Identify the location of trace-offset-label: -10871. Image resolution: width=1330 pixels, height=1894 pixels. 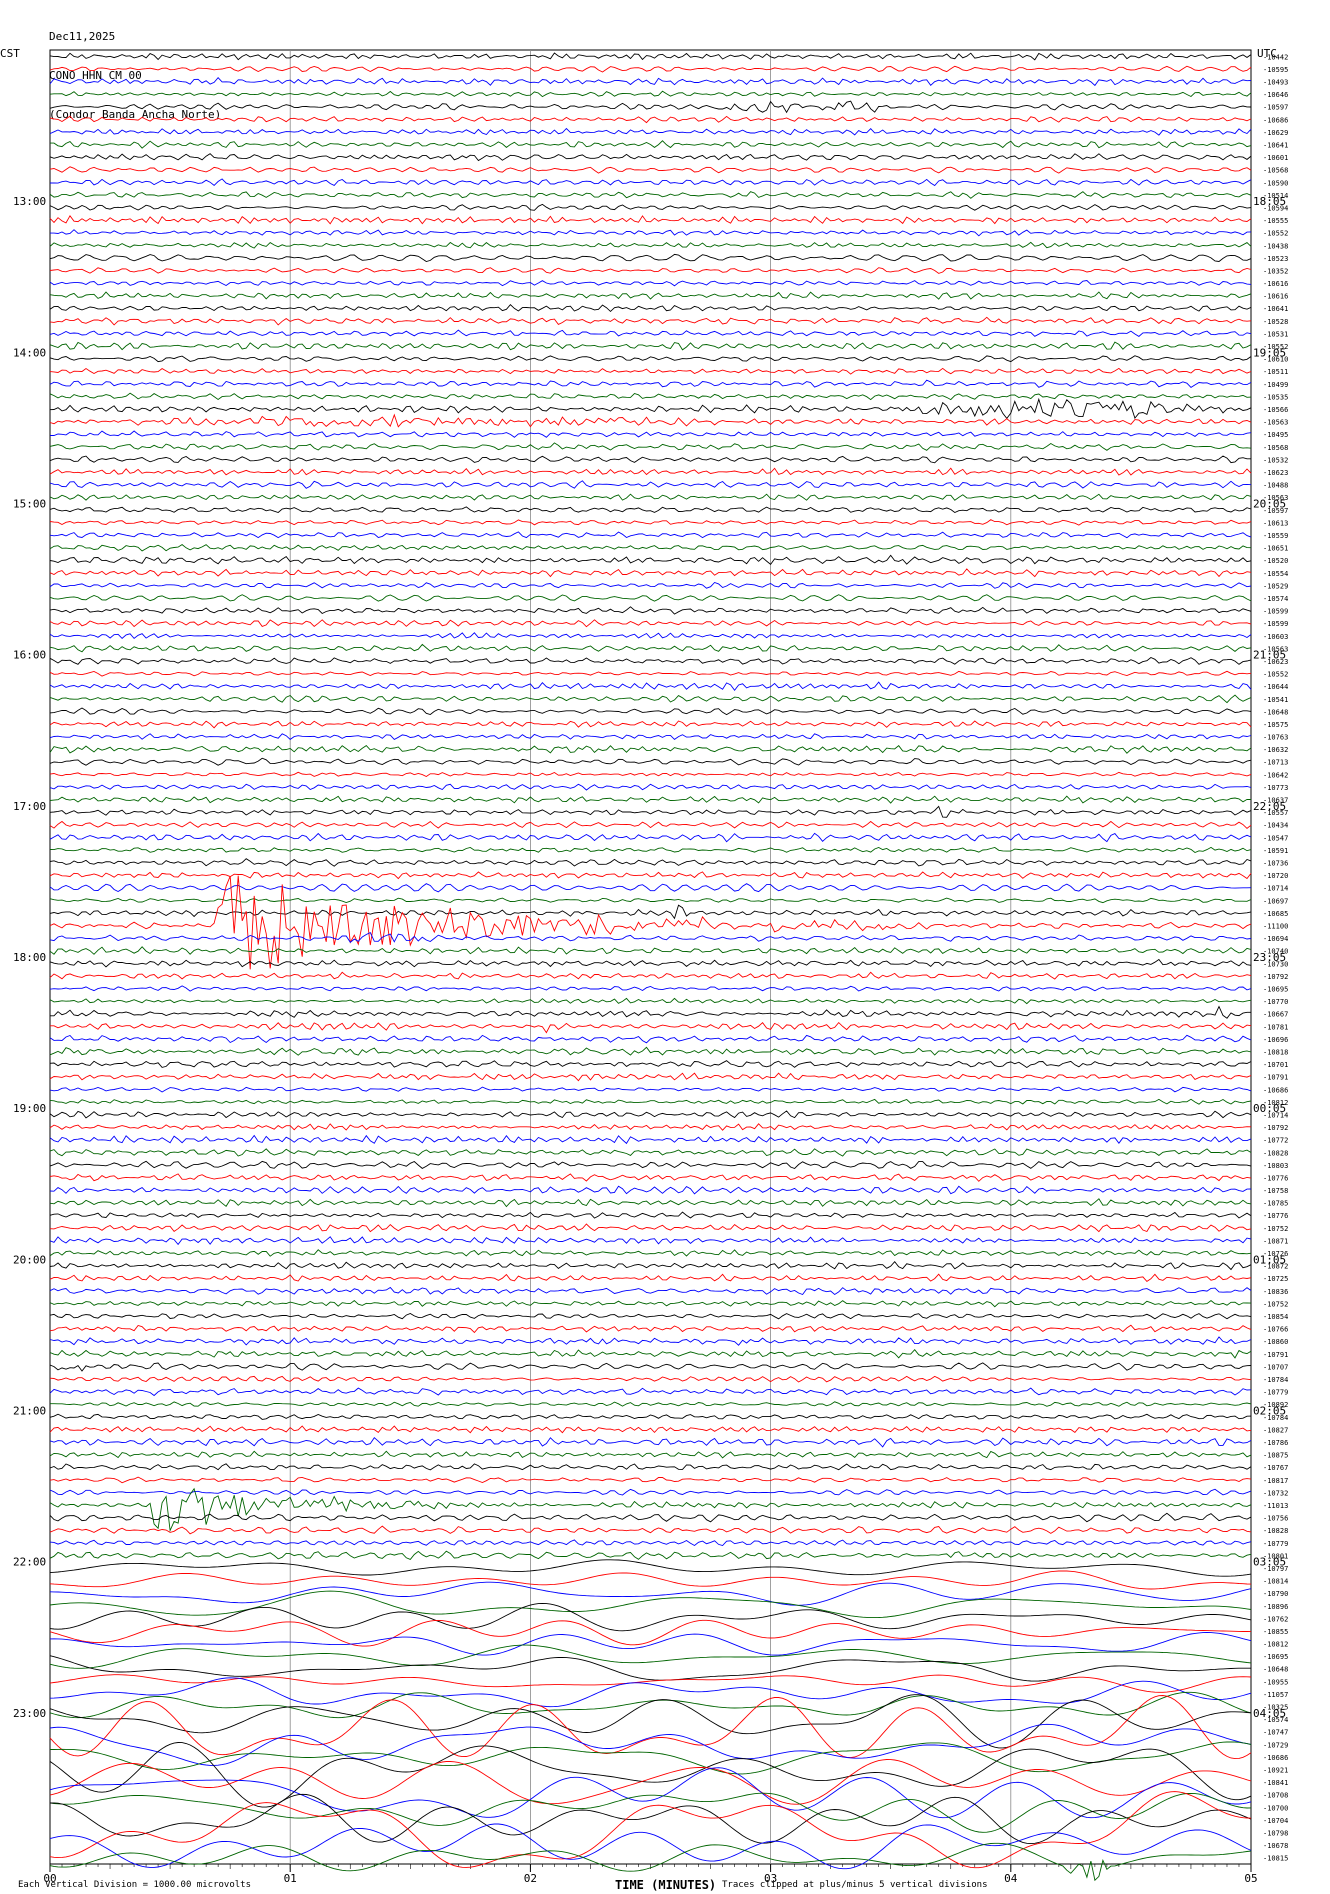
(1275, 1241).